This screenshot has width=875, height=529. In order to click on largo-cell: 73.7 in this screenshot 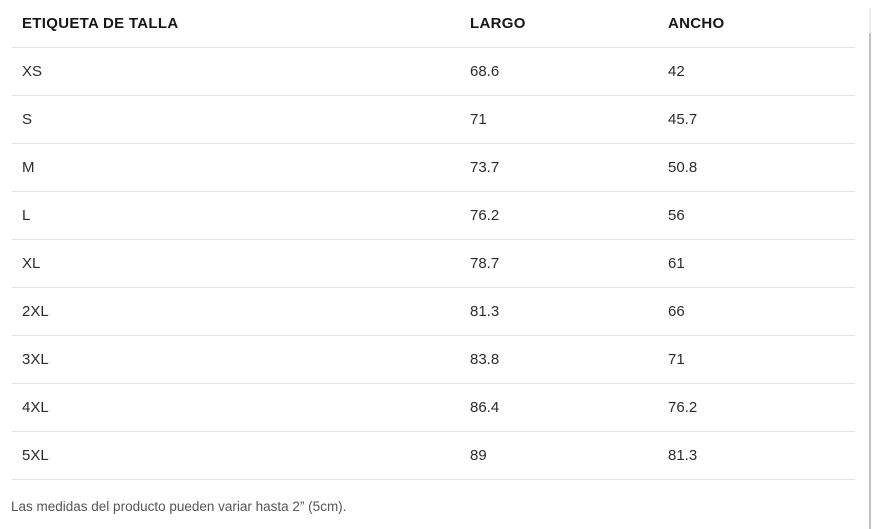, I will do `click(485, 167)`.